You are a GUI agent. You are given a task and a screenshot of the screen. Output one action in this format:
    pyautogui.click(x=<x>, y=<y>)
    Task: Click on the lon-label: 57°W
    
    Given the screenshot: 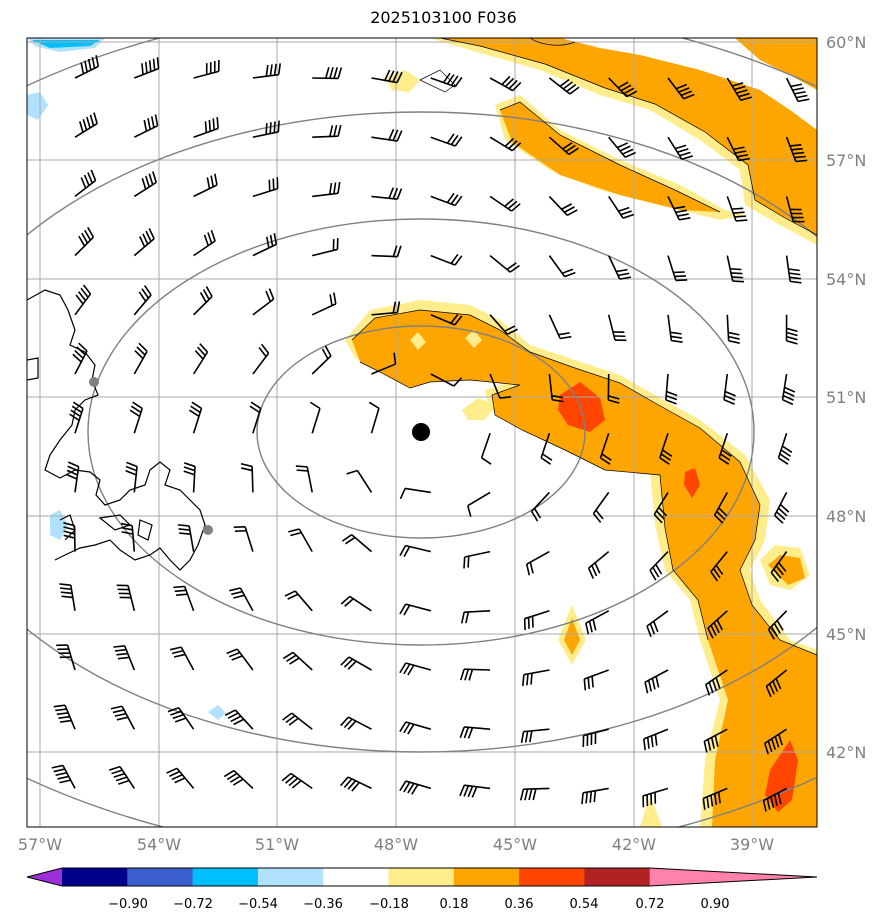 What is the action you would take?
    pyautogui.click(x=40, y=844)
    